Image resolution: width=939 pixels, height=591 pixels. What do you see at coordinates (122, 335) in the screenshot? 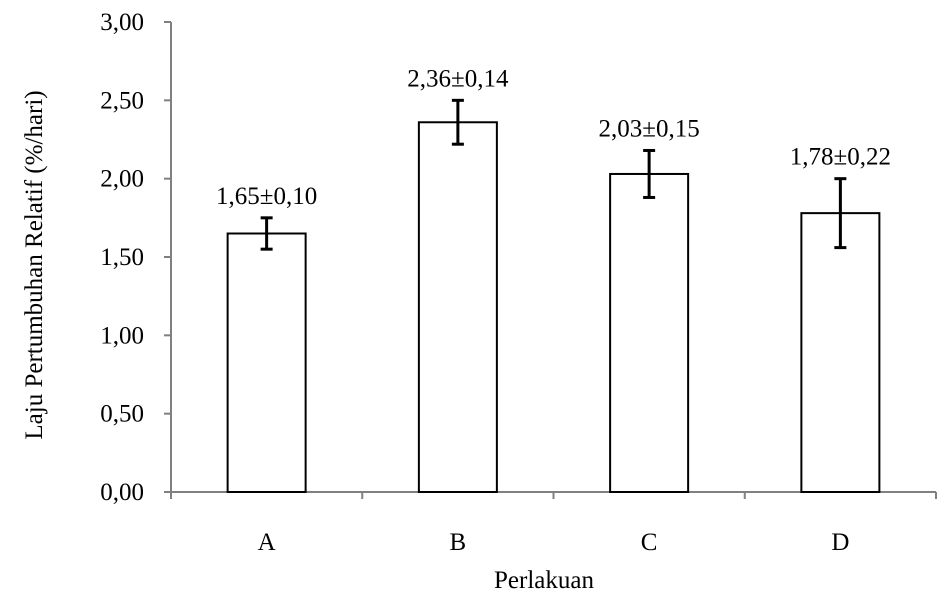
I see `y-tick-label: 1,00` at bounding box center [122, 335].